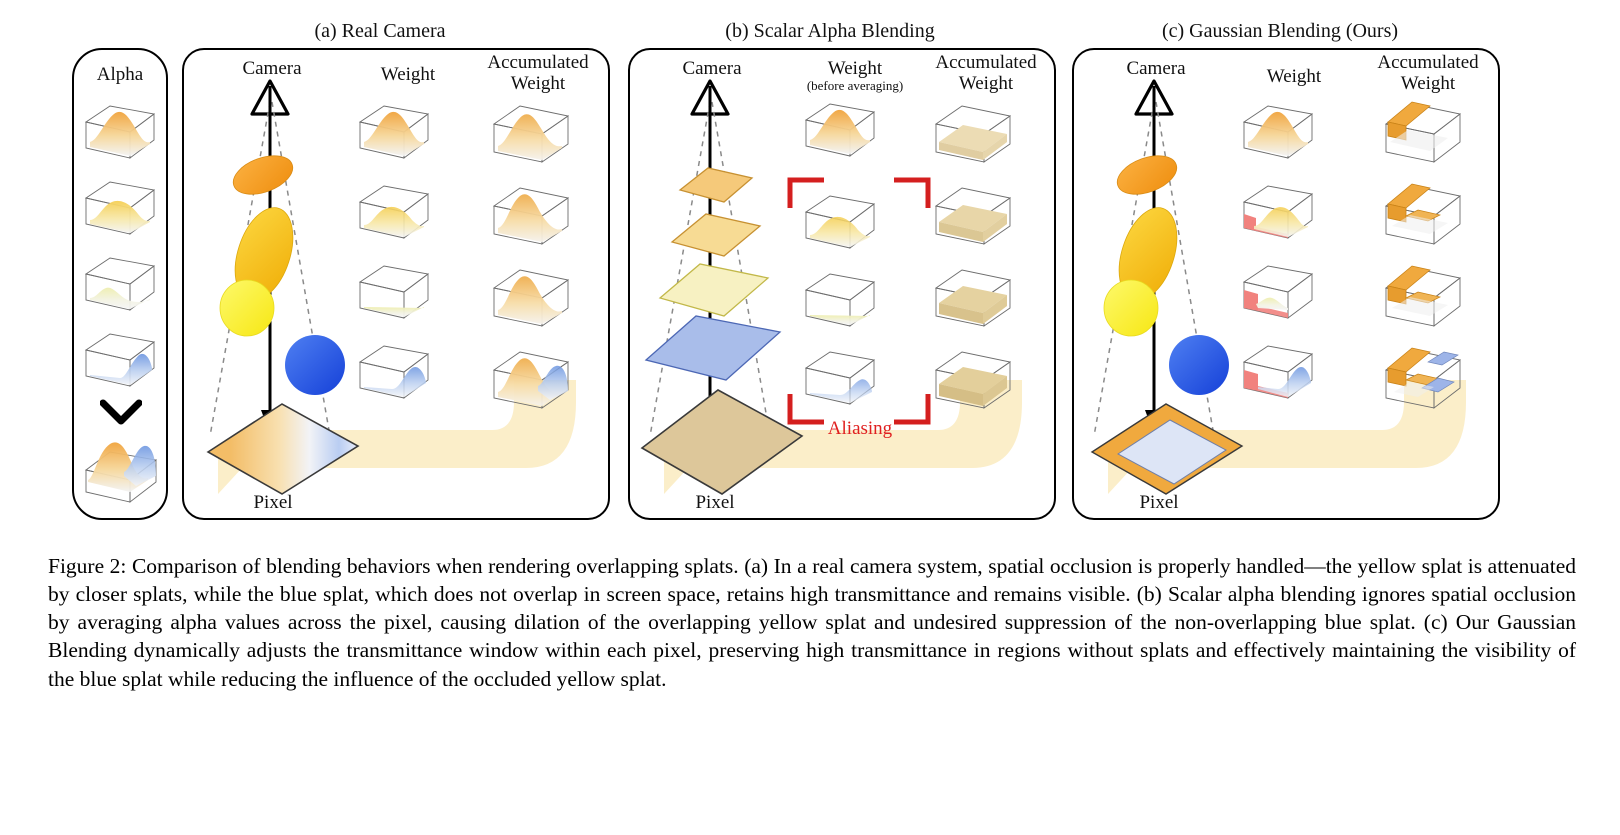  I want to click on panel-b-aliasing-bracket-bottom-right, so click(912, 409).